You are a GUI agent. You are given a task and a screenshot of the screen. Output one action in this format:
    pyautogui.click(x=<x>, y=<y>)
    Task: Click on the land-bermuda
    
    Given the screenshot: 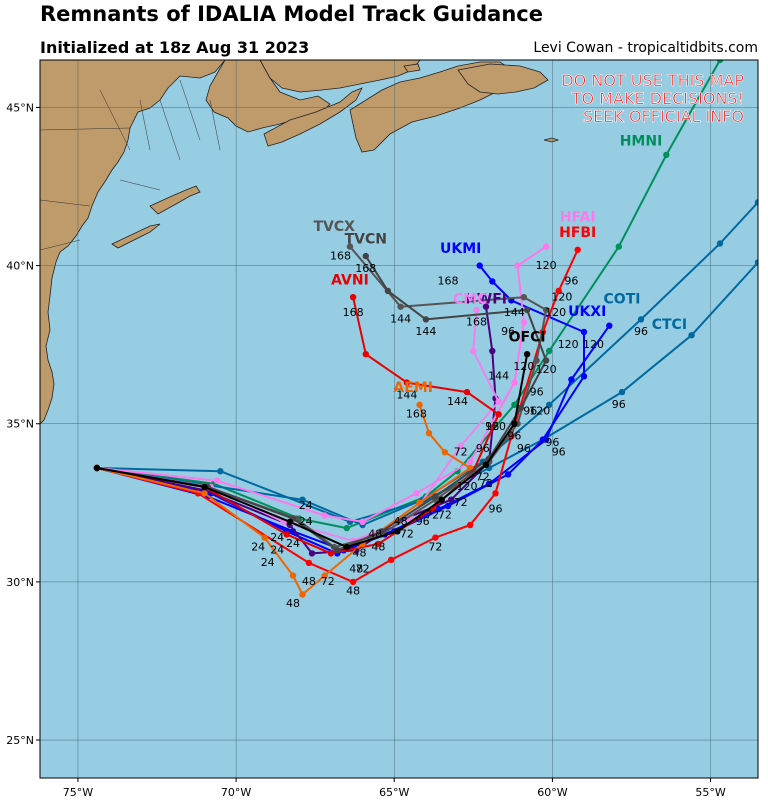 What is the action you would take?
    pyautogui.click(x=551, y=140)
    